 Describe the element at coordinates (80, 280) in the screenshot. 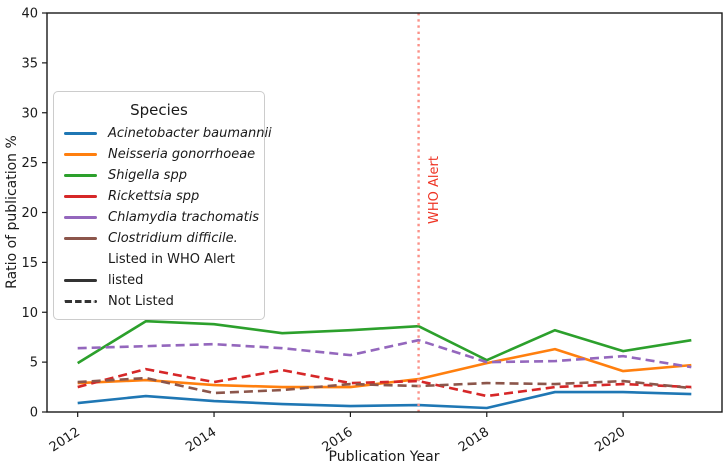

I see `solid-line-swatch` at that location.